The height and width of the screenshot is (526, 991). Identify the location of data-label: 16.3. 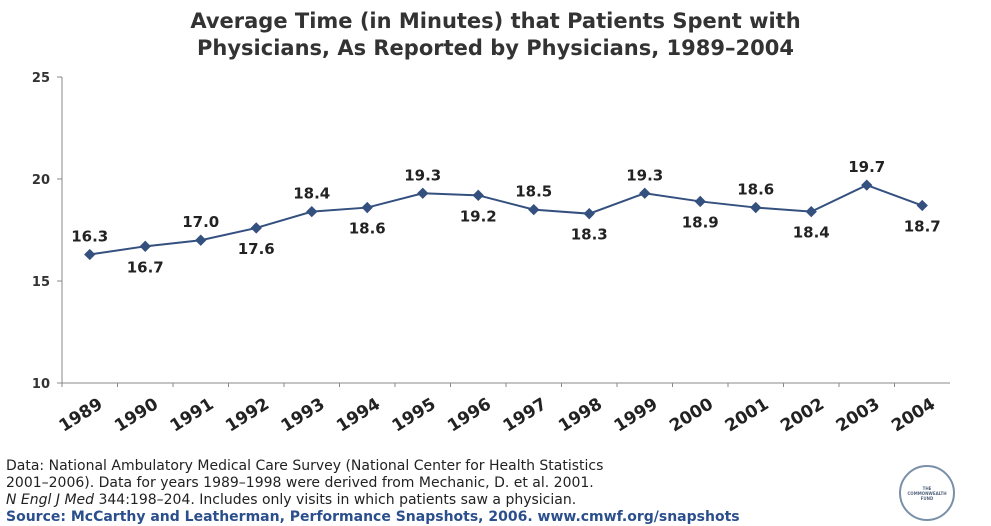
(89, 236).